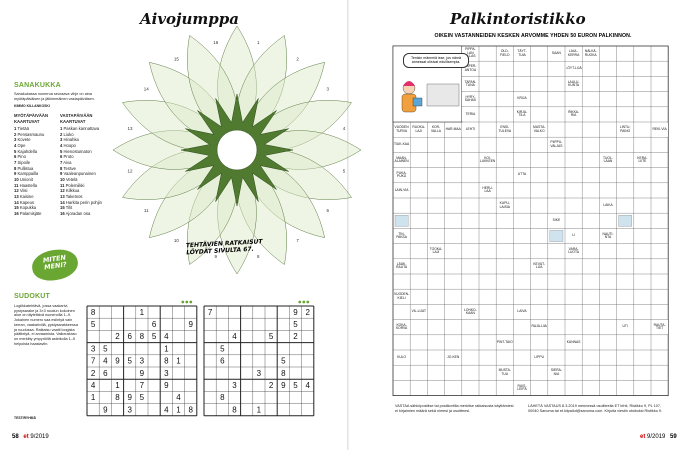 This screenshot has height=450, width=696. What do you see at coordinates (504, 205) in the screenshot?
I see `clue: KUPU-LAISIA` at bounding box center [504, 205].